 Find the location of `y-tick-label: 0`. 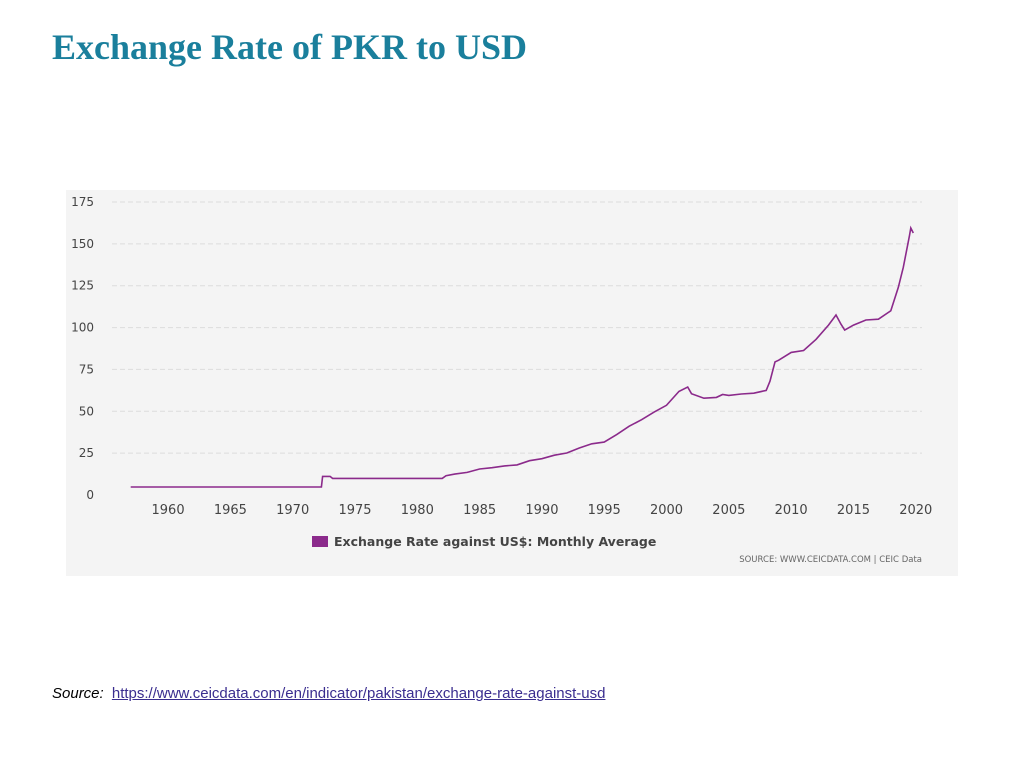

y-tick-label: 0 is located at coordinates (90, 495).